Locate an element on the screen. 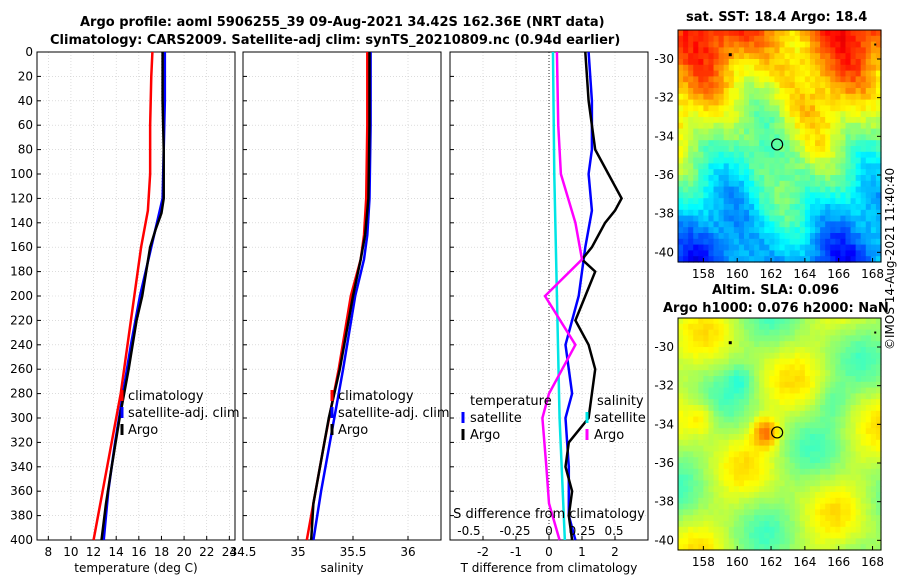  x-tick-label: -2 is located at coordinates (483, 552).